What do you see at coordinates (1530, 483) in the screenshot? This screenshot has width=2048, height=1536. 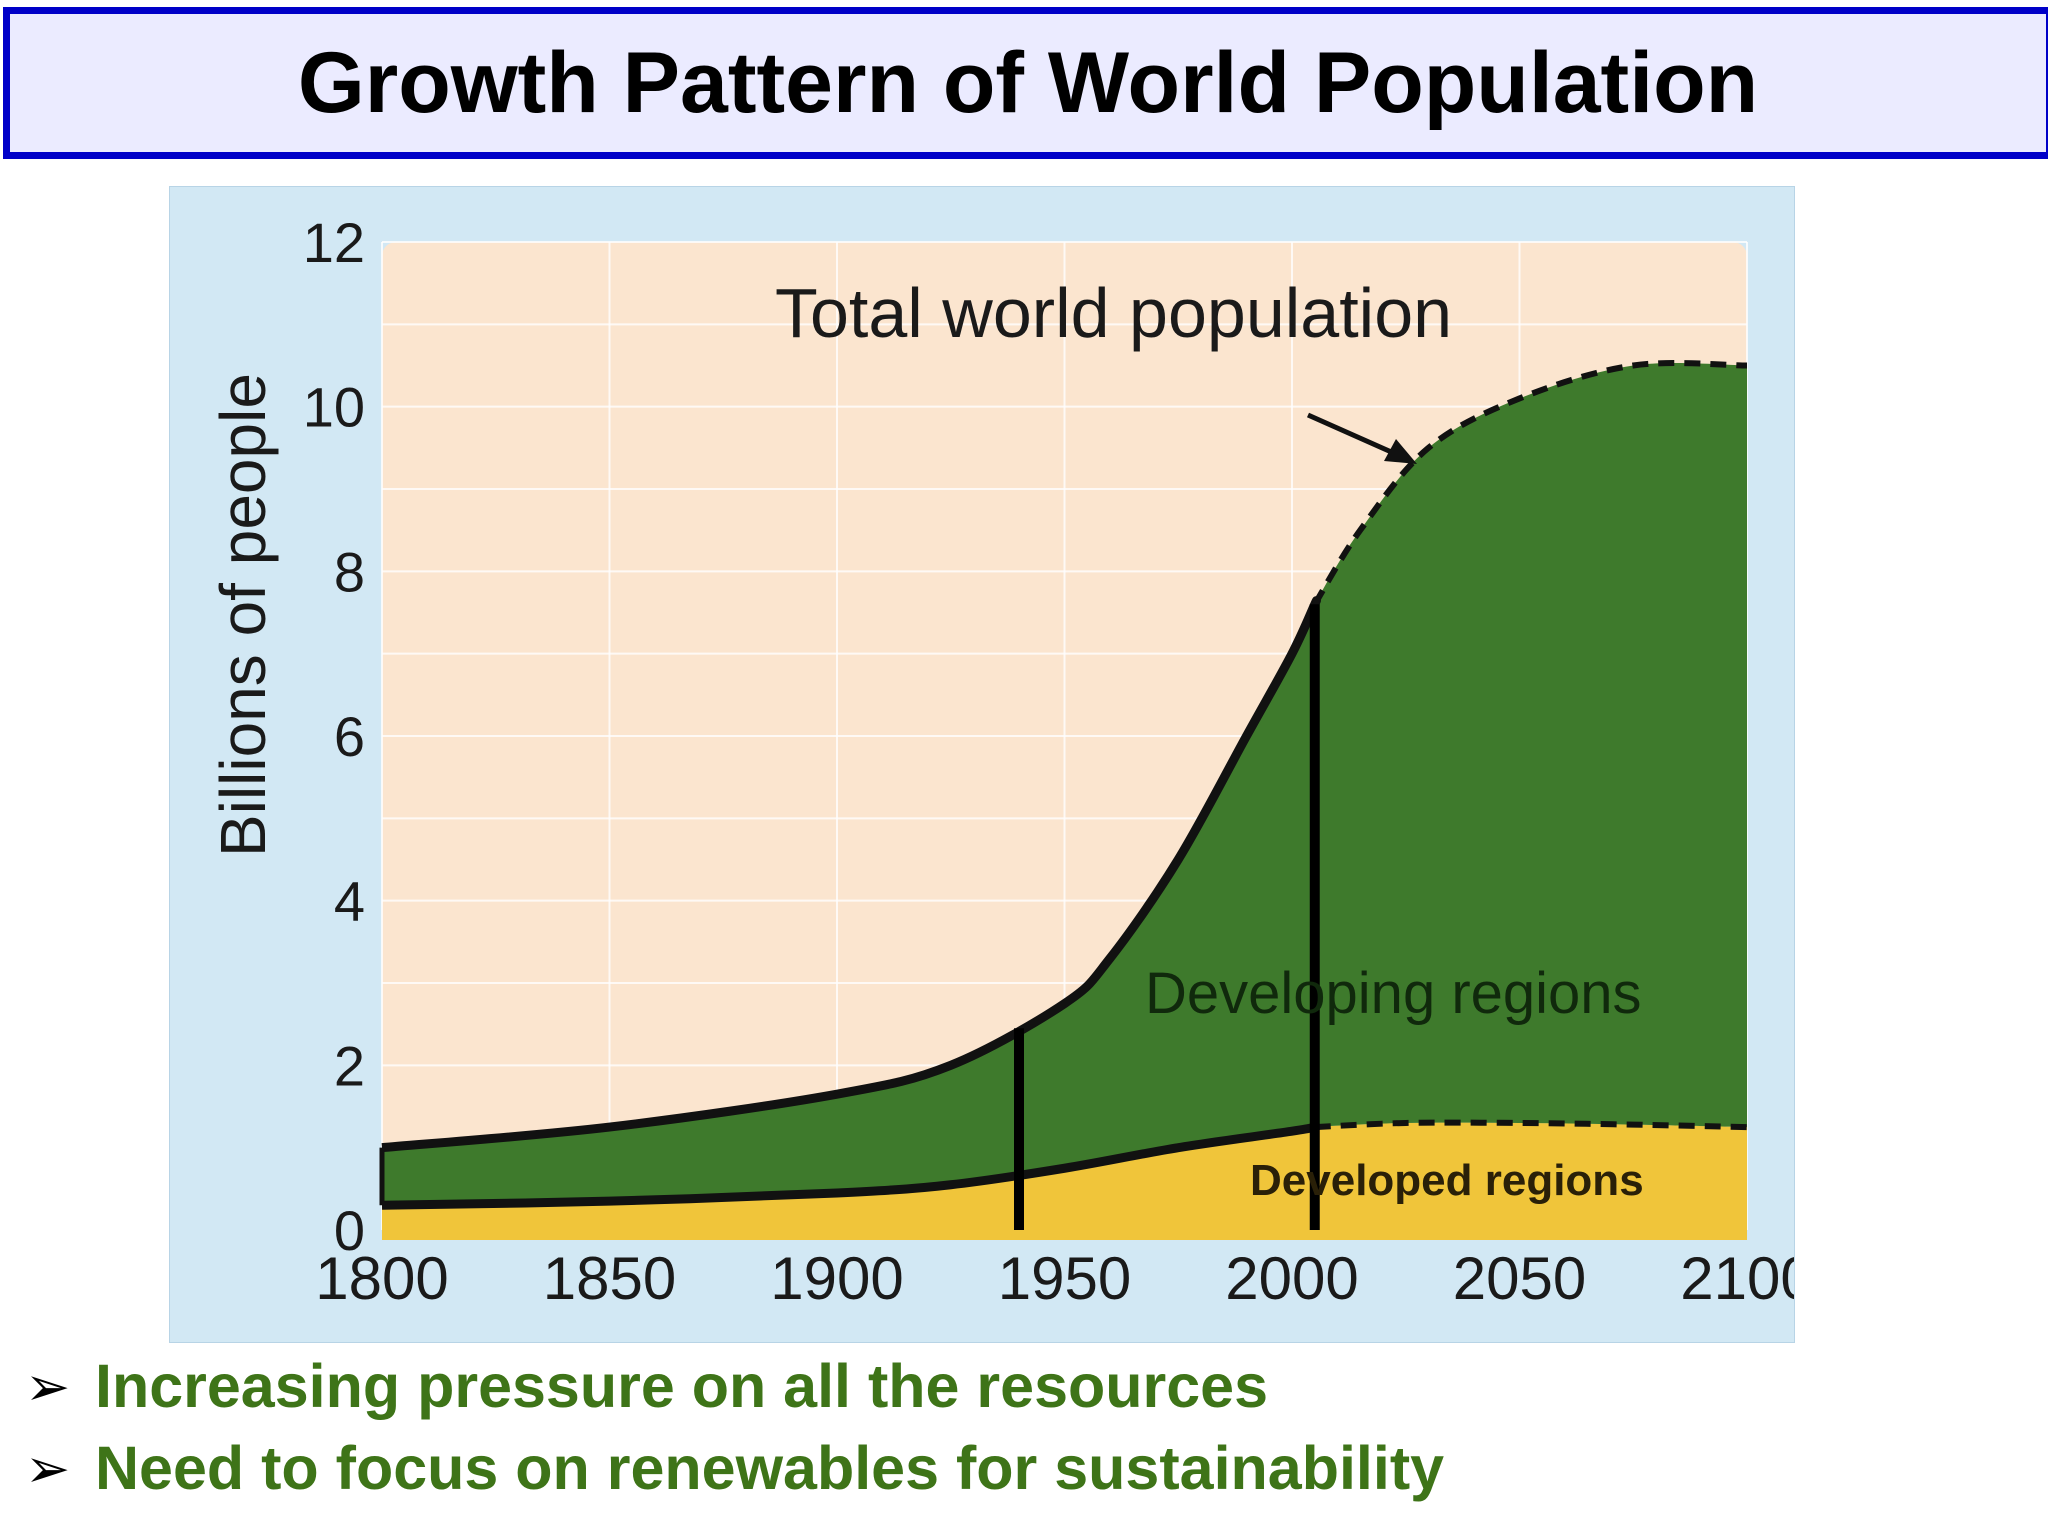 I see `total-population-projection-line` at bounding box center [1530, 483].